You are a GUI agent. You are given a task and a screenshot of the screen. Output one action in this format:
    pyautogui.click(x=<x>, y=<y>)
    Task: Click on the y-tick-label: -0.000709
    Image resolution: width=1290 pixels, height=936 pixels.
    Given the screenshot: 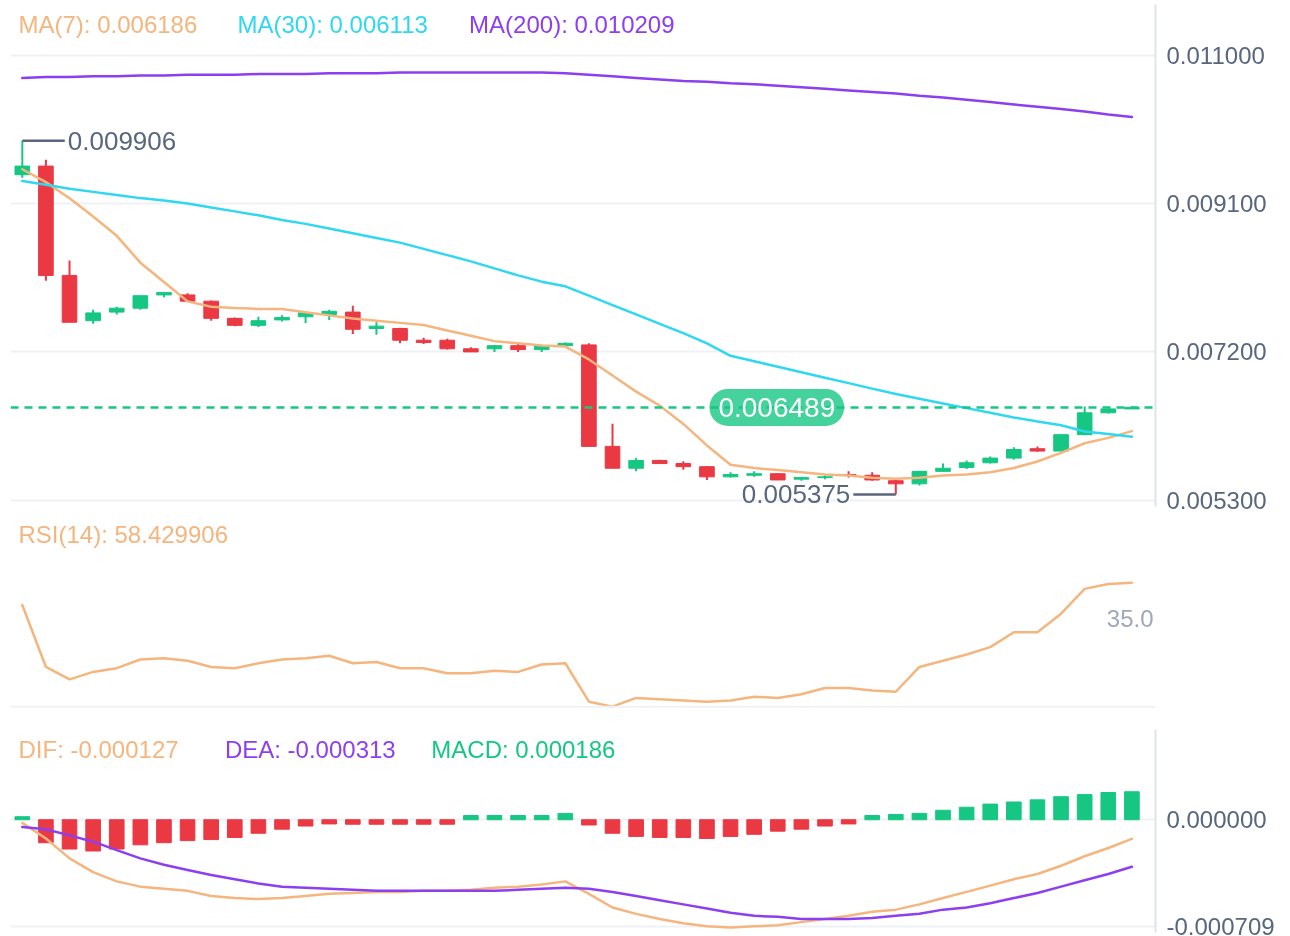 What is the action you would take?
    pyautogui.click(x=1220, y=924)
    